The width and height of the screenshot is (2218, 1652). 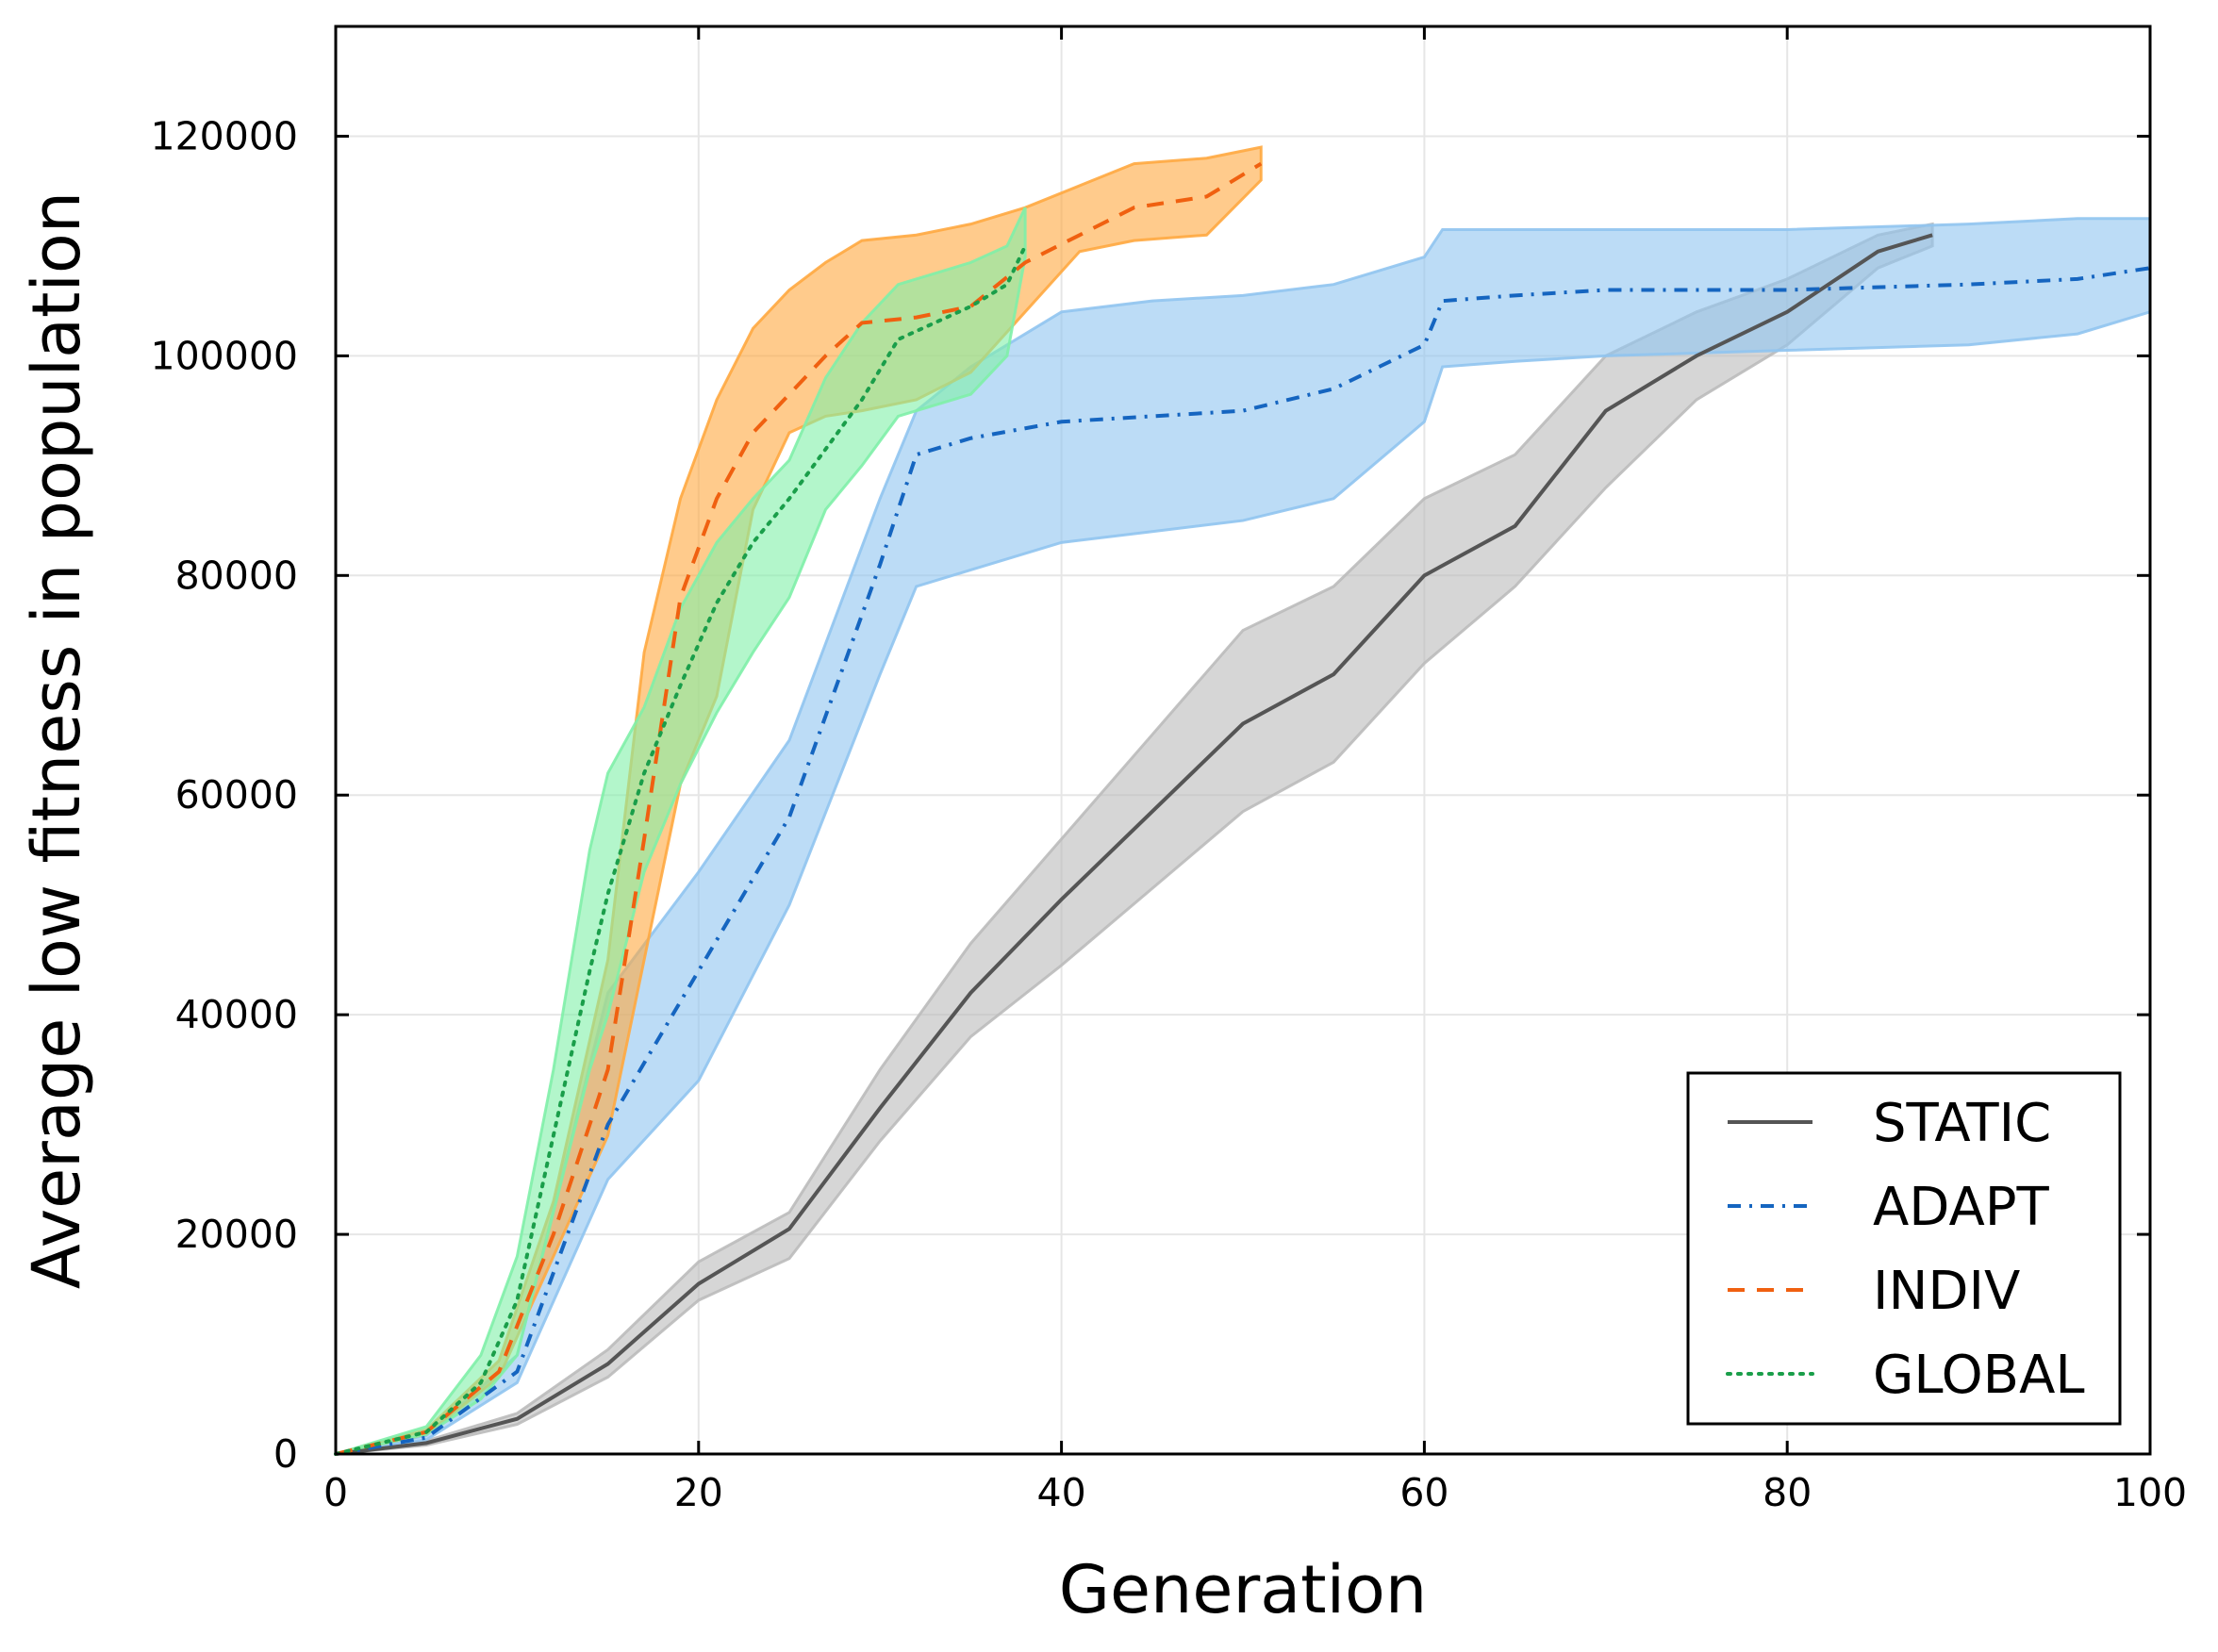 I want to click on y-tick-label: 40000, so click(x=236, y=1014).